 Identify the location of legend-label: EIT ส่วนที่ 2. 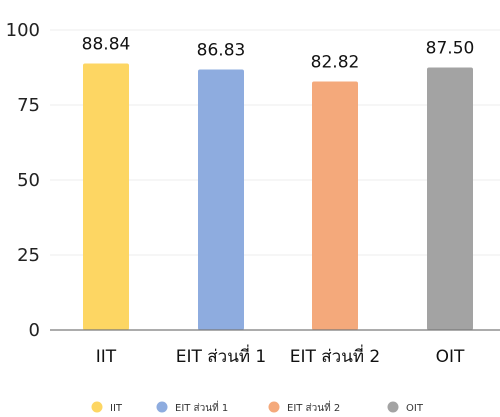
(313, 407).